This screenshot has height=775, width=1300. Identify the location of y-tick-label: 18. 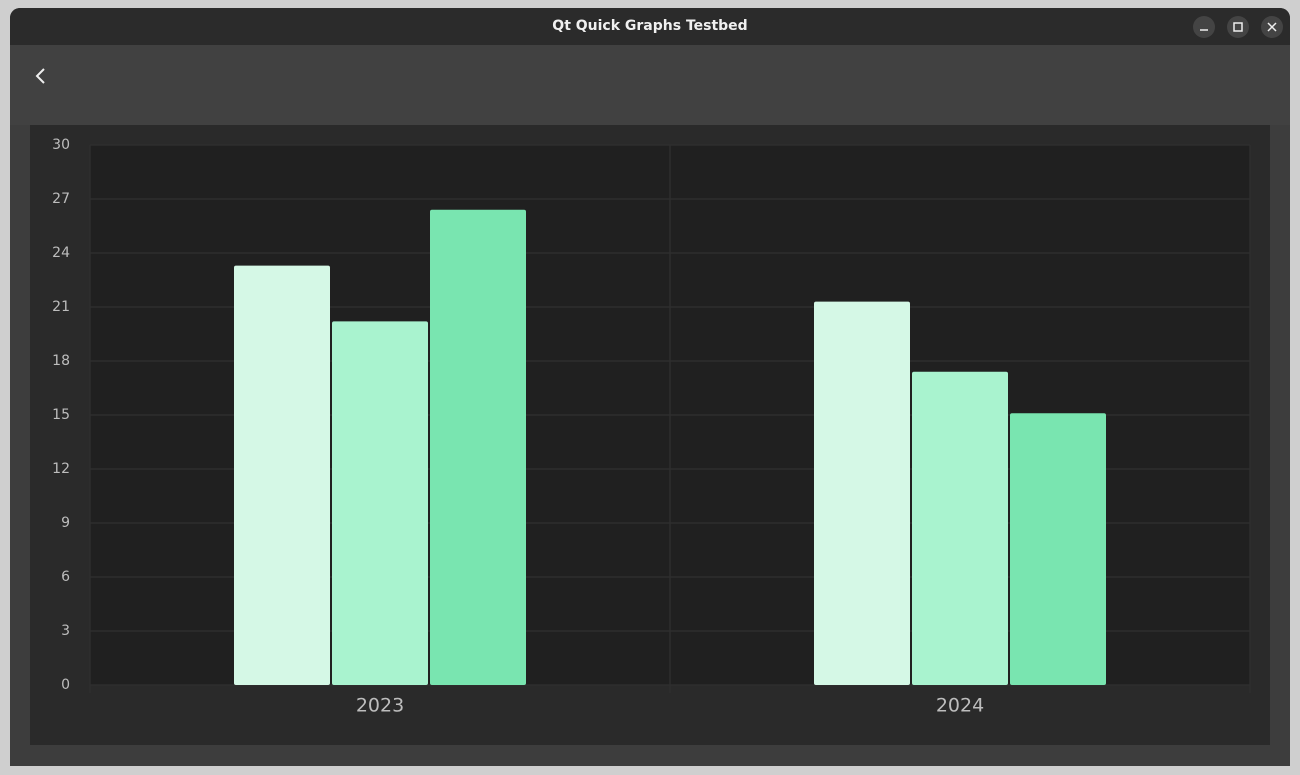
(61, 361).